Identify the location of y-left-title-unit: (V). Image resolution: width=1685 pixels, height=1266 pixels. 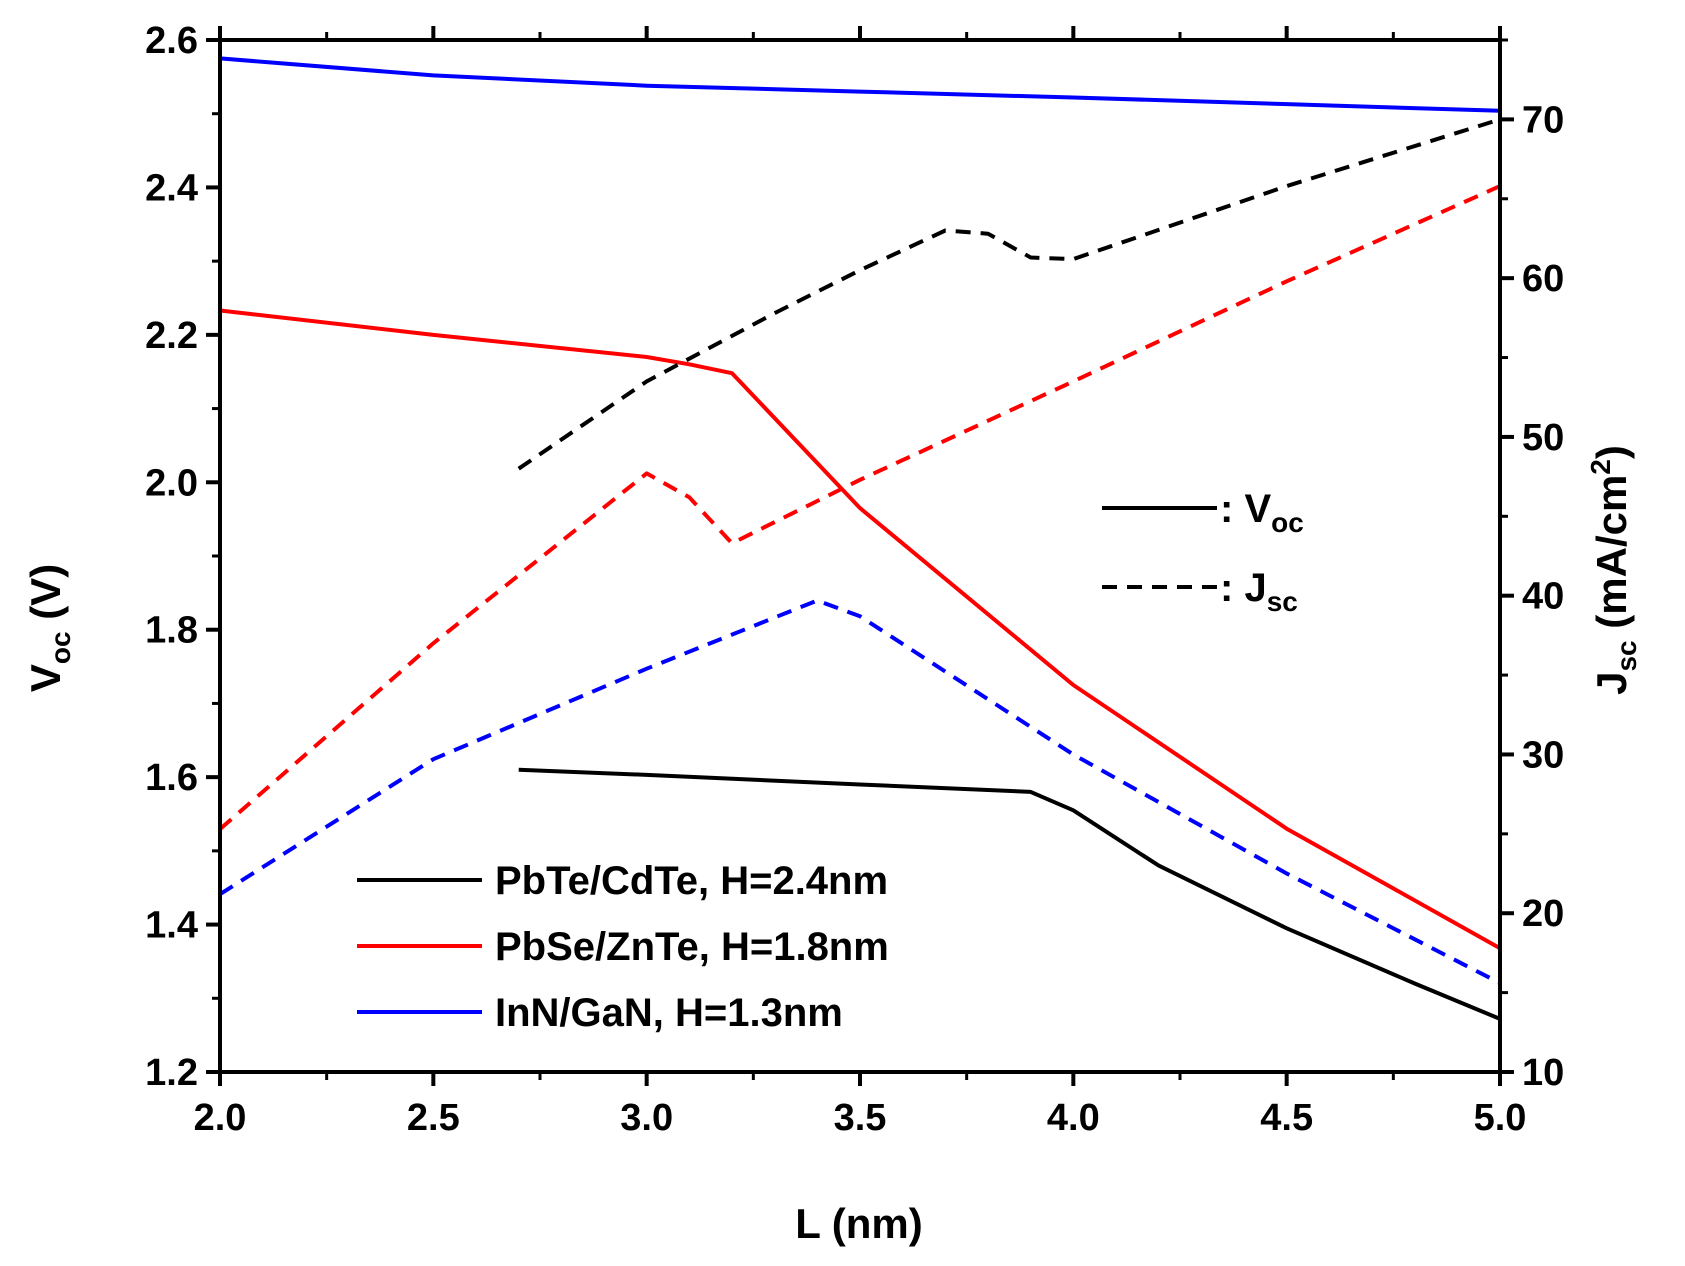
(45, 598).